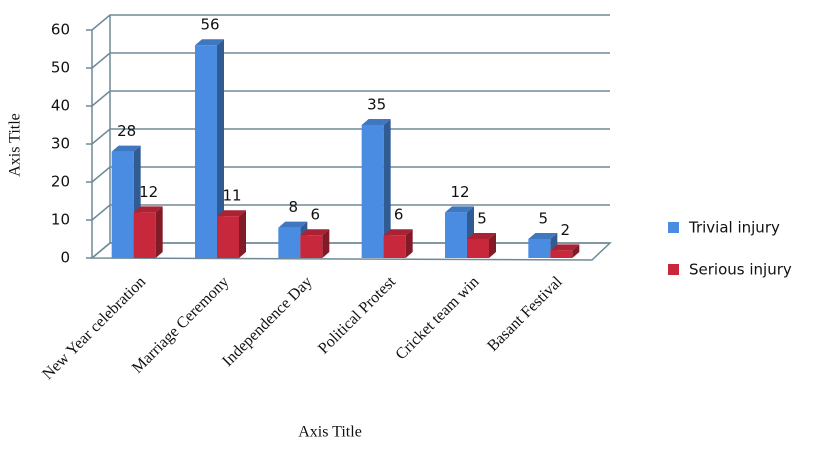 The image size is (817, 455). What do you see at coordinates (294, 207) in the screenshot?
I see `data-label: 8` at bounding box center [294, 207].